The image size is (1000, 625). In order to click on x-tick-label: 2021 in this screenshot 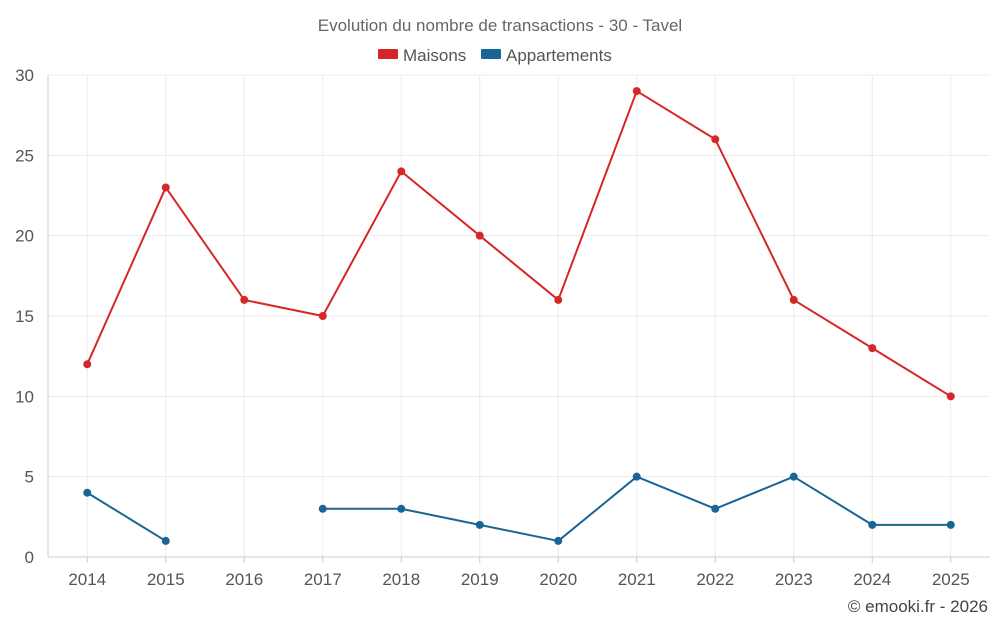, I will do `click(637, 579)`.